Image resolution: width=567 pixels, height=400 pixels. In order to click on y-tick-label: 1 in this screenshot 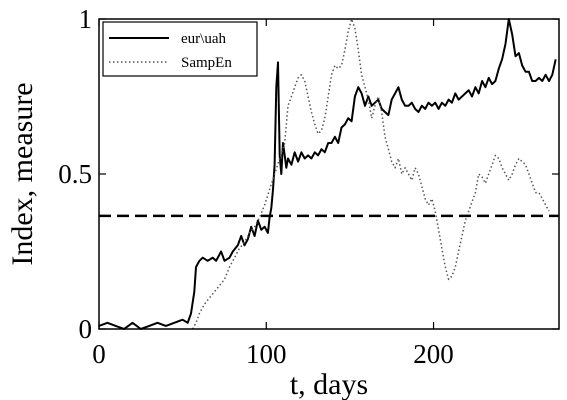, I will do `click(86, 19)`.